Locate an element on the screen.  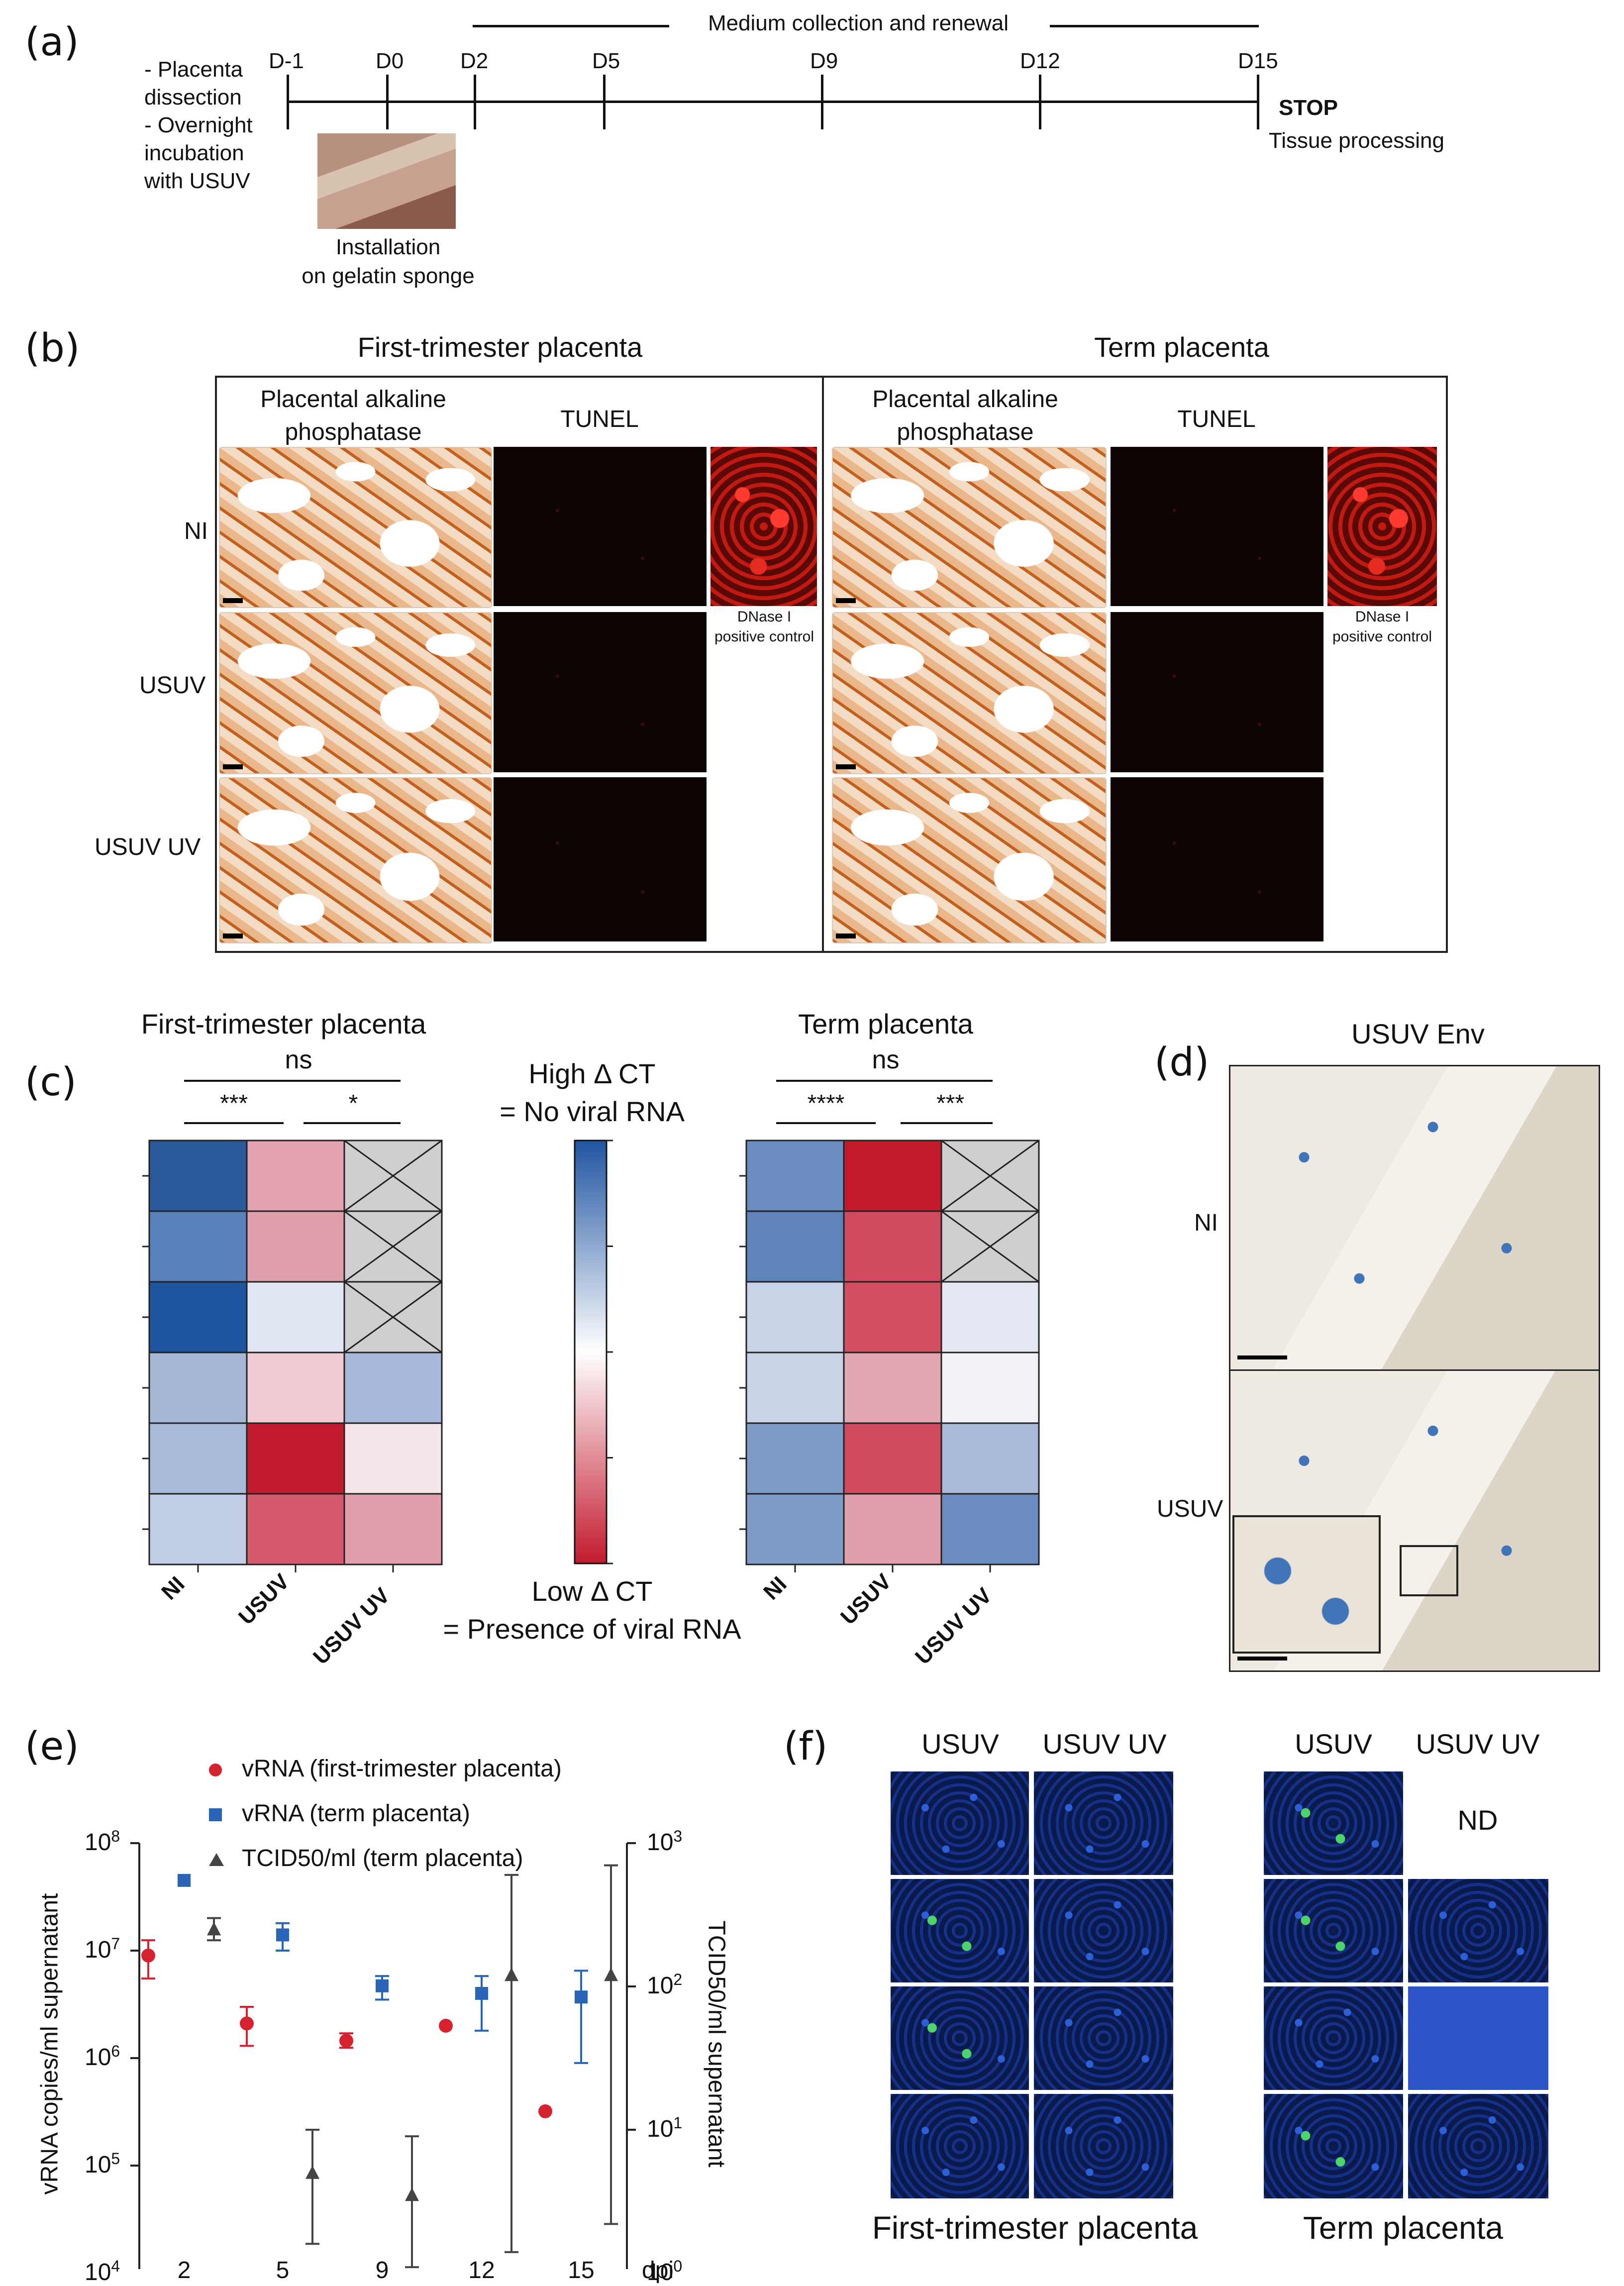
tick-exp: 8 is located at coordinates (116, 1836).